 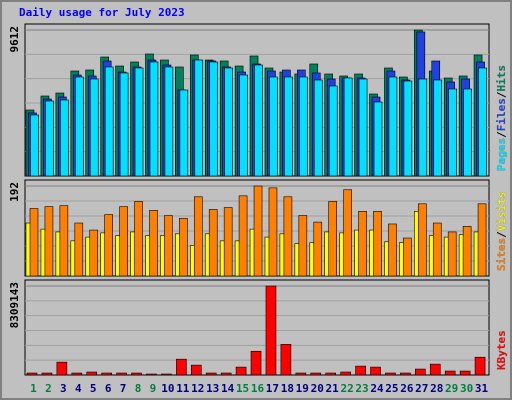 I want to click on x-tick-label: 5, so click(x=93, y=388).